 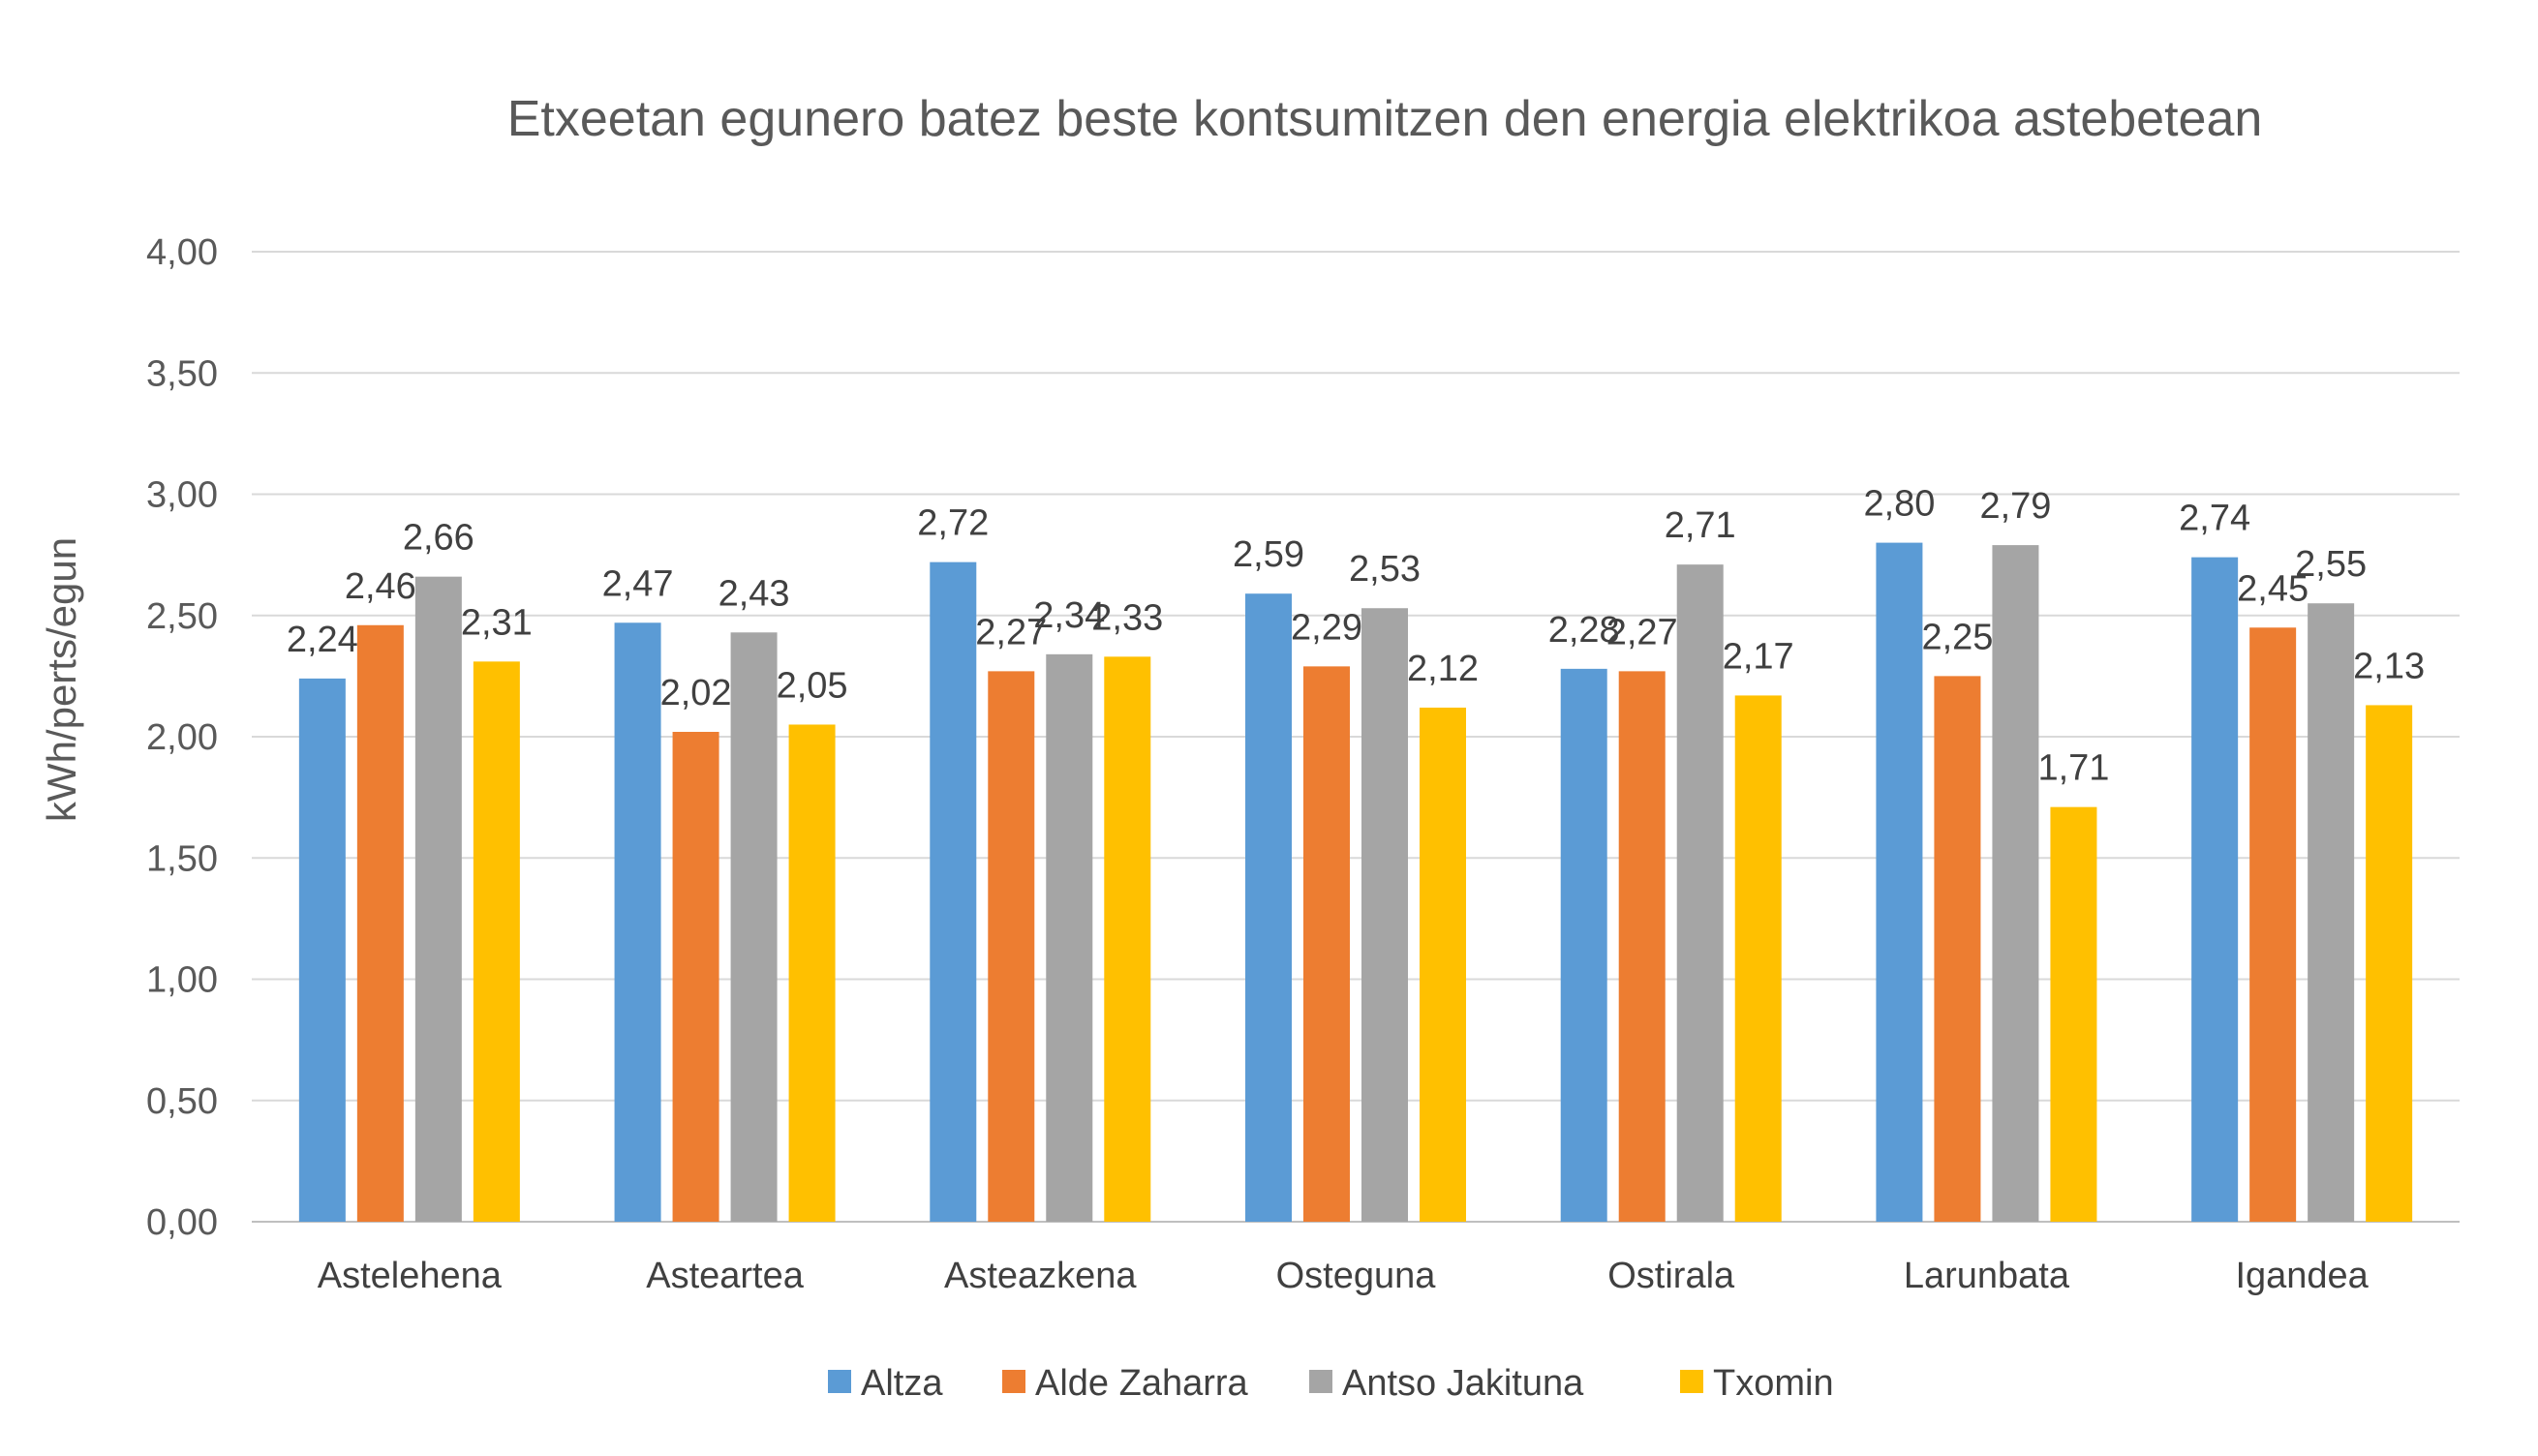 I want to click on data-label: 2,17, so click(x=1758, y=657).